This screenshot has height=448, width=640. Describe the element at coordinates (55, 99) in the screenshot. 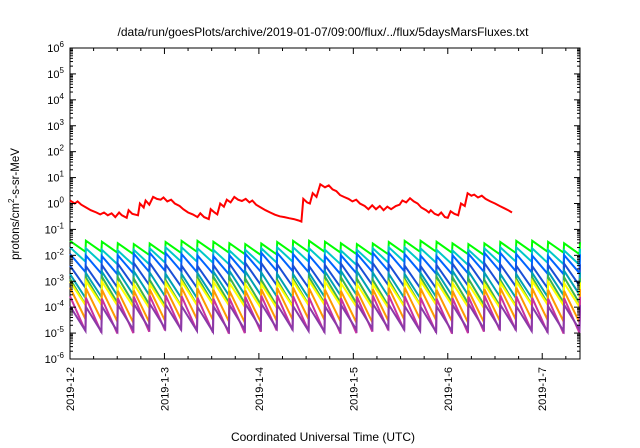

I see `y-tick-label: 10⁴` at that location.